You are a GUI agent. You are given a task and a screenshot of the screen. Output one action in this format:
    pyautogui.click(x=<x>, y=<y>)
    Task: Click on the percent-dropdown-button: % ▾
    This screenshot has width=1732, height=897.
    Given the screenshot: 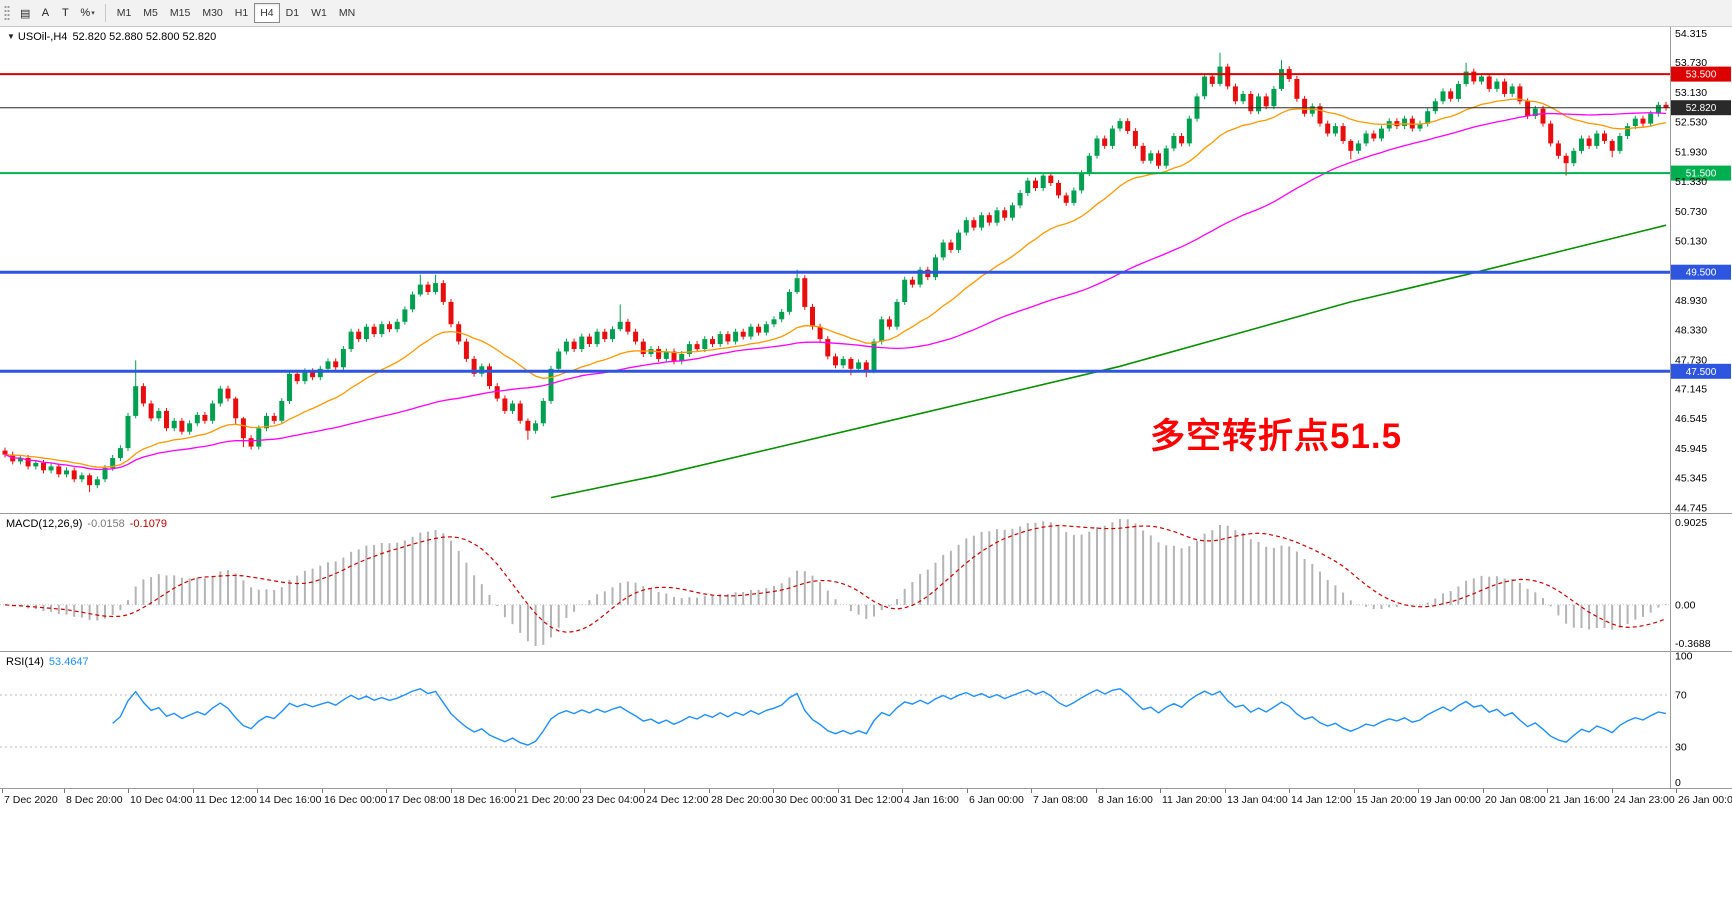 What is the action you would take?
    pyautogui.click(x=87, y=13)
    